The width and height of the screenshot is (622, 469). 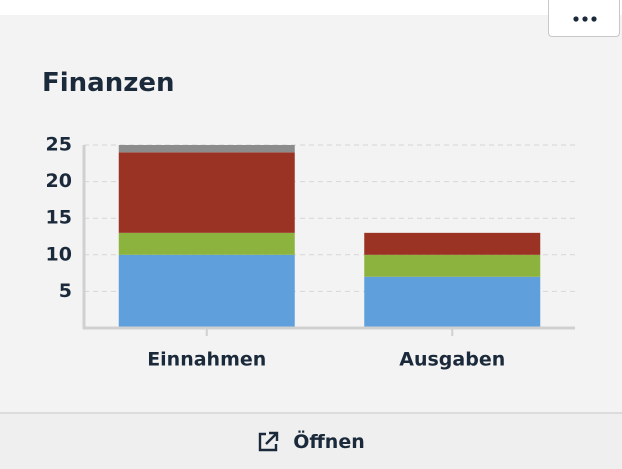 I want to click on x-tick-label: Ausgaben, so click(x=452, y=360).